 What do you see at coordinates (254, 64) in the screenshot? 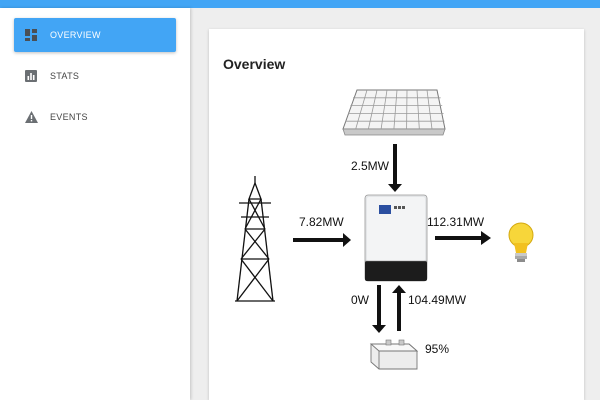
I see `page-title: Overview` at bounding box center [254, 64].